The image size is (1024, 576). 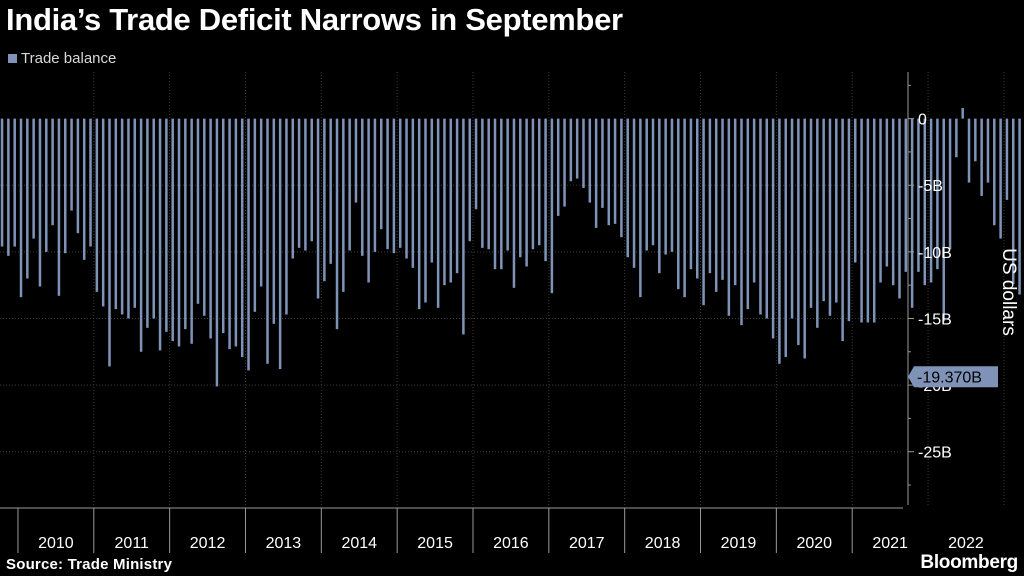 What do you see at coordinates (56, 543) in the screenshot?
I see `x-tick-label: 2010` at bounding box center [56, 543].